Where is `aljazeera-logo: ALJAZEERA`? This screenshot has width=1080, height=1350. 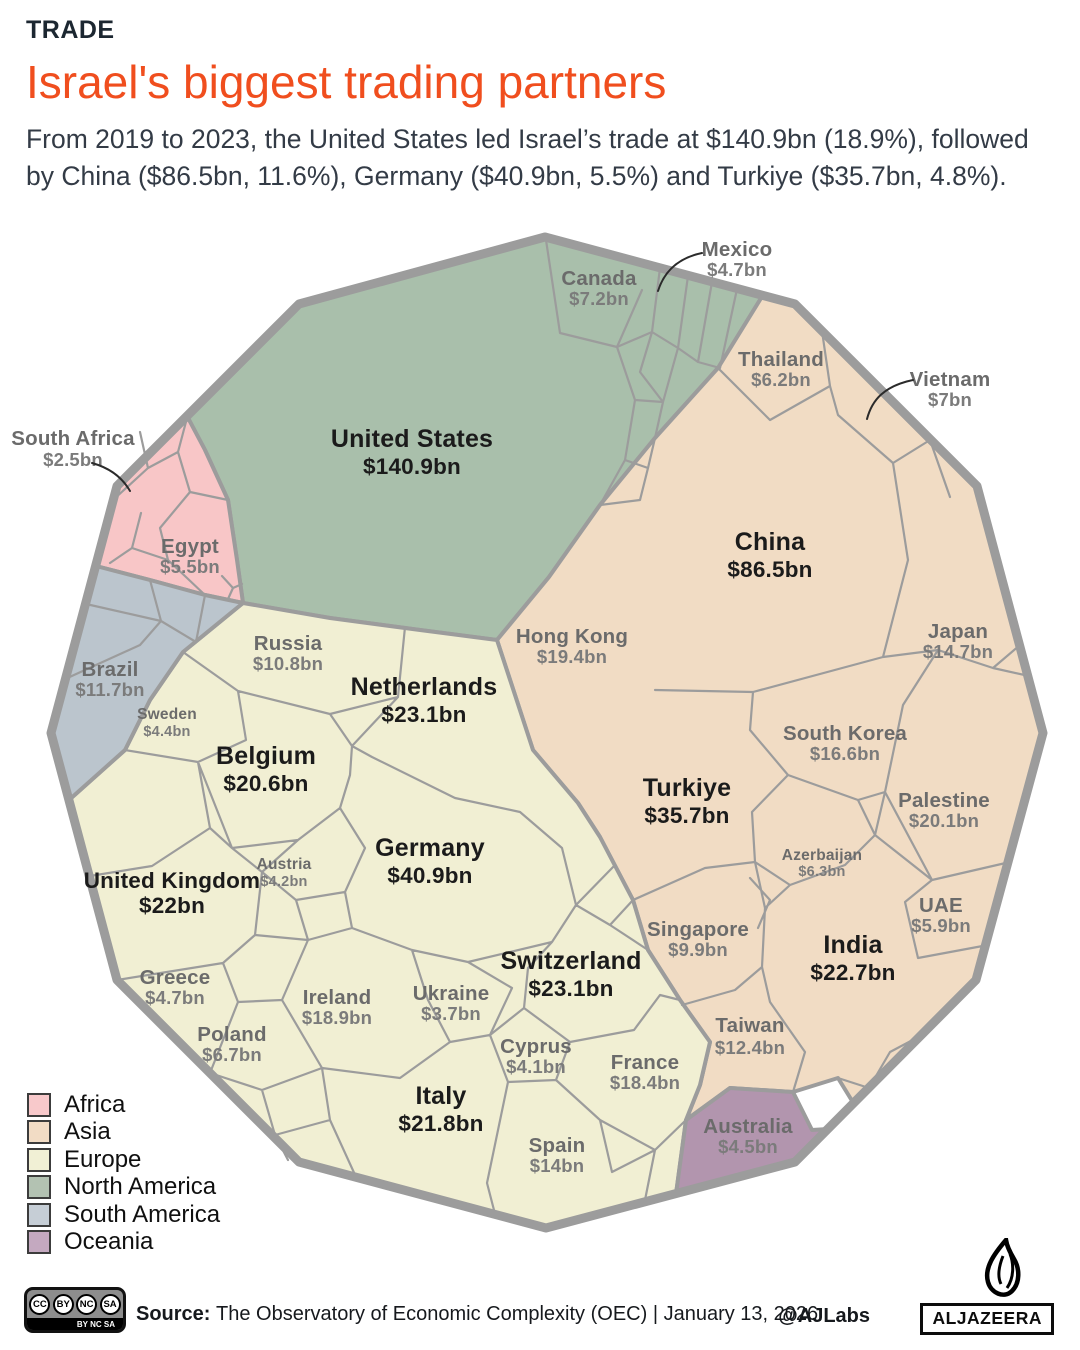
aljazeera-logo: ALJAZEERA is located at coordinates (987, 1319).